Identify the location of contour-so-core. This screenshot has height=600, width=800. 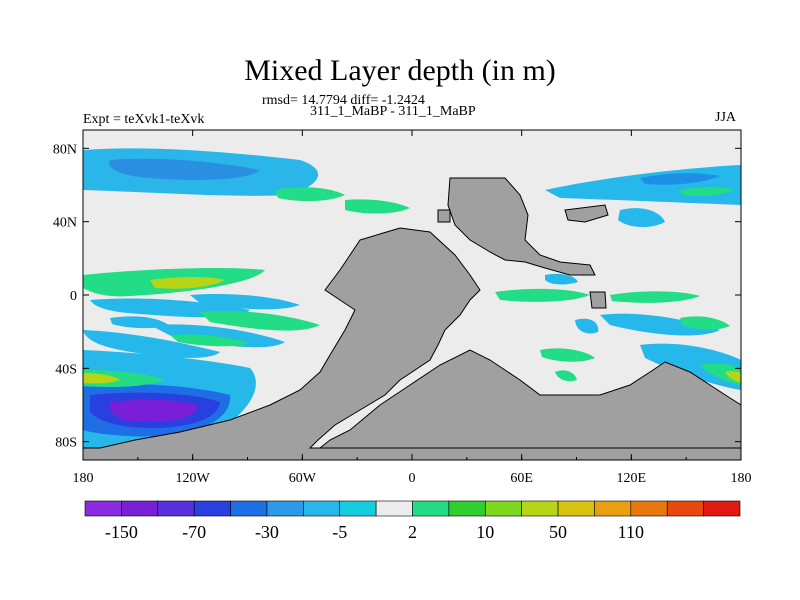
(153, 410).